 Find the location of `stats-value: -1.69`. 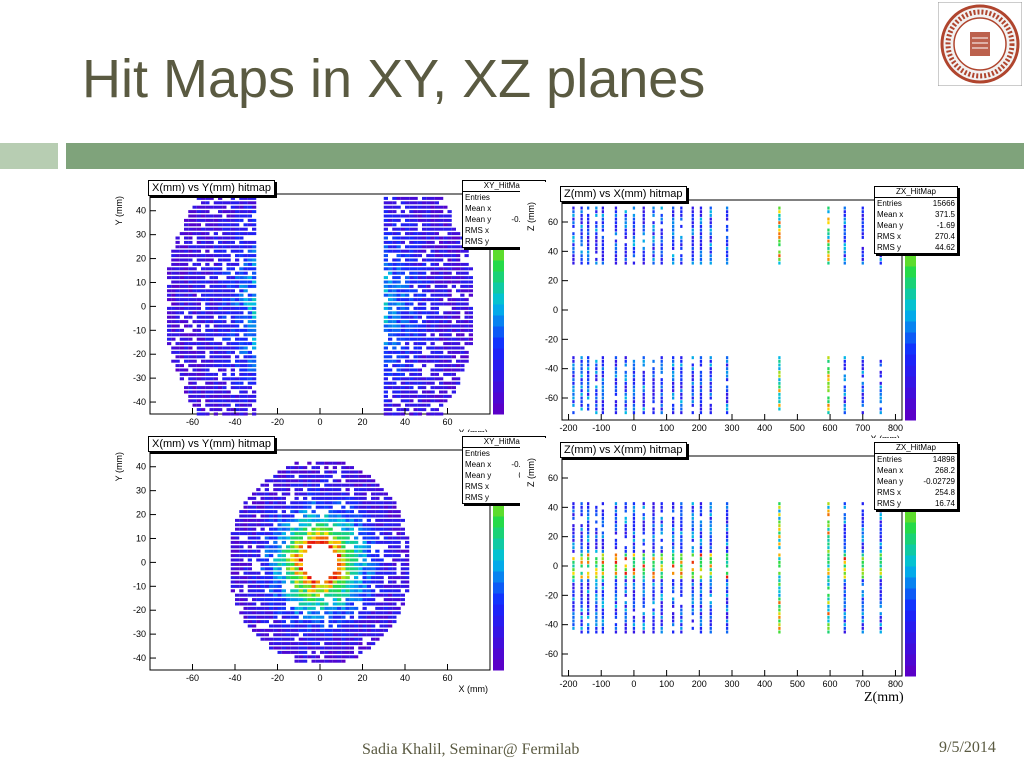

stats-value: -1.69 is located at coordinates (945, 225).